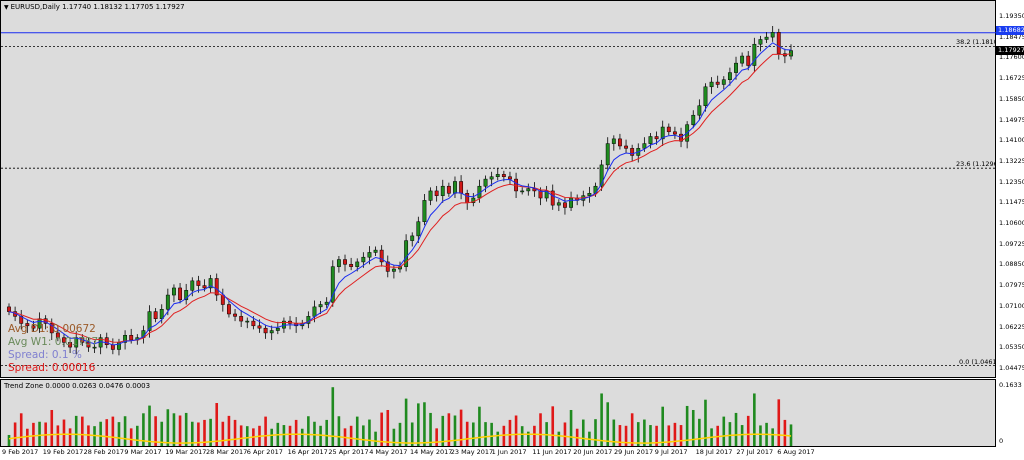 The height and width of the screenshot is (460, 1024). What do you see at coordinates (6, 7) in the screenshot?
I see `chart-menu-triangle-icon: ▼` at bounding box center [6, 7].